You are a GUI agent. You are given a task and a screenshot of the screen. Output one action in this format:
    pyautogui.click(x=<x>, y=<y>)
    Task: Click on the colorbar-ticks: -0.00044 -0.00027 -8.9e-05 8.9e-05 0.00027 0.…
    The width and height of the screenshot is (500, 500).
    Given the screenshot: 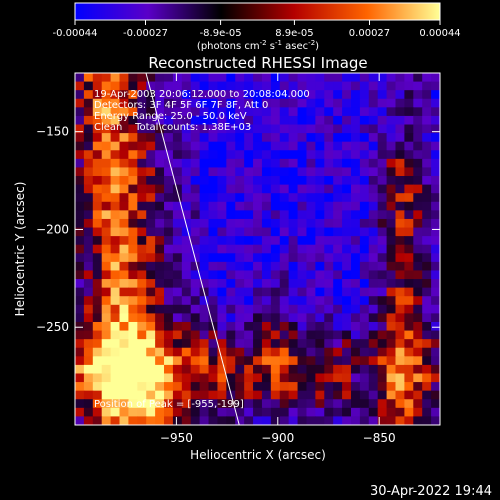 What is the action you would take?
    pyautogui.click(x=257, y=29)
    